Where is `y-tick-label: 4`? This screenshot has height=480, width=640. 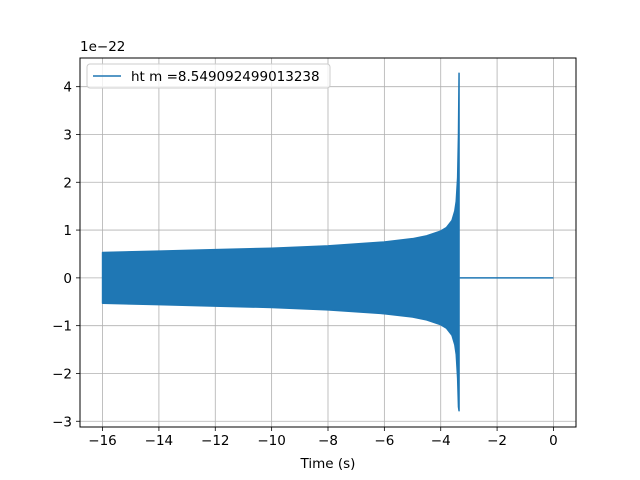 y-tick-label: 4 is located at coordinates (67, 88).